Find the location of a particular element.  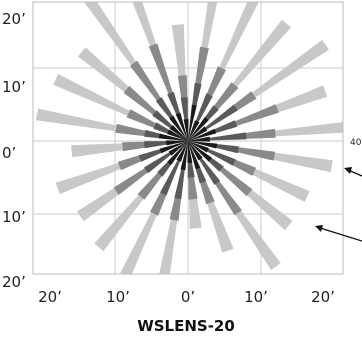

ray-bar-s3-a6 is located at coordinates (186, 130).